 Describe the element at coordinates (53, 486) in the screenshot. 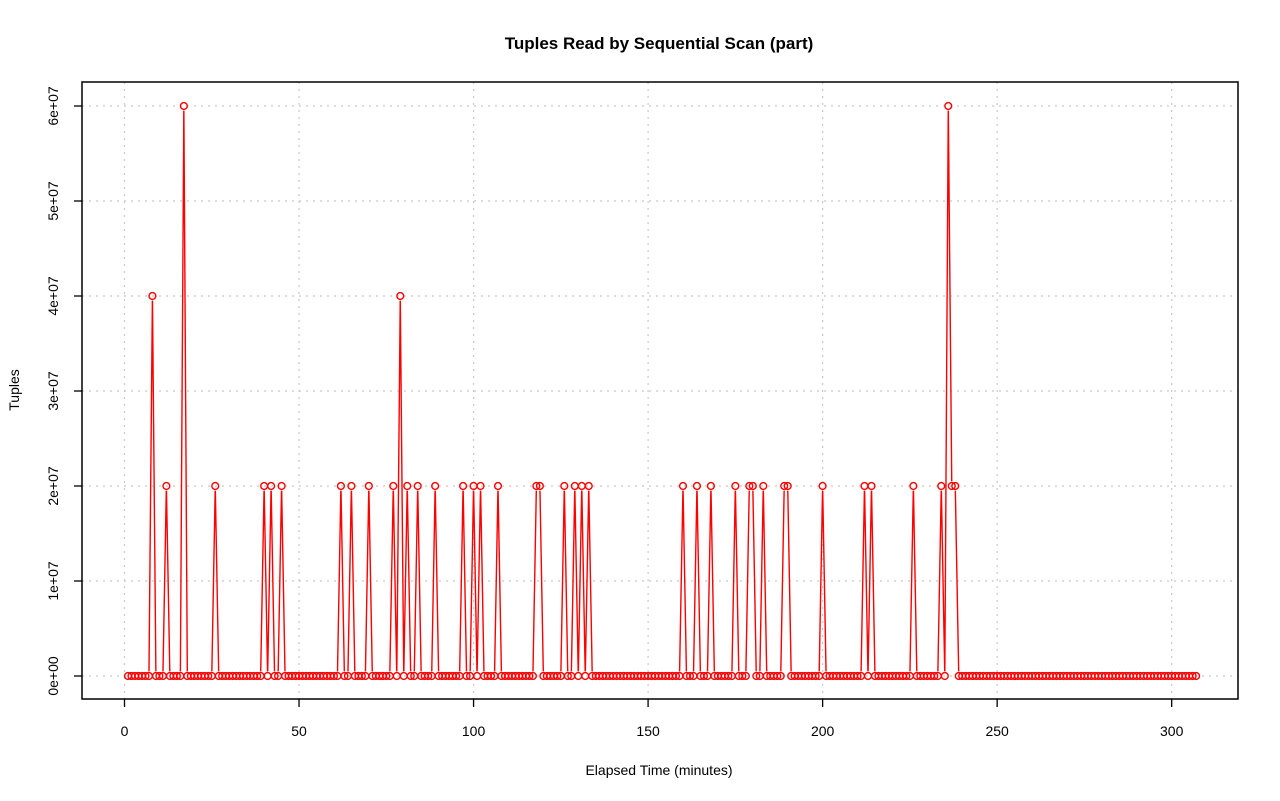

I see `y-tick-label-2: 2e+07` at that location.